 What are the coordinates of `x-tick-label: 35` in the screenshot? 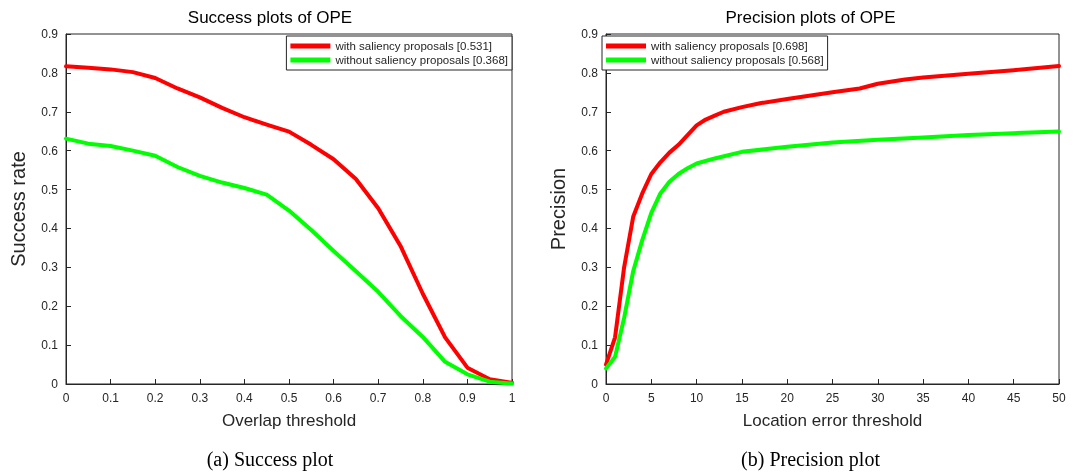 It's located at (923, 398).